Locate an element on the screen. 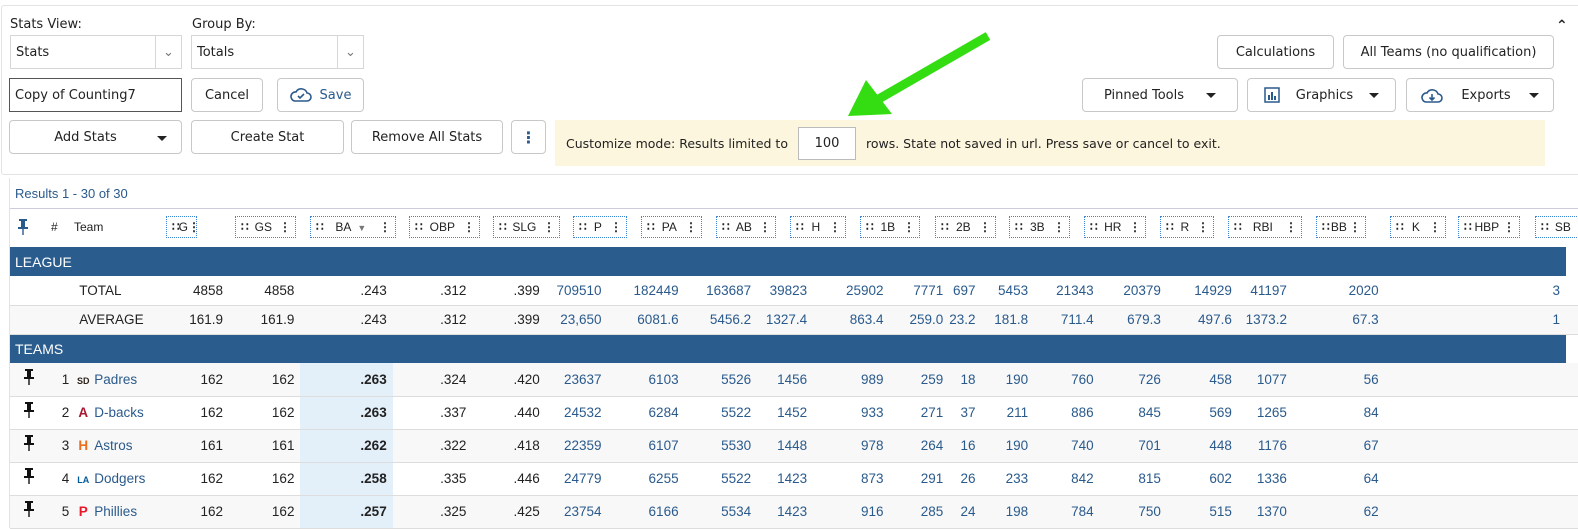 This screenshot has width=1578, height=529. bar-chart-icon is located at coordinates (1272, 95).